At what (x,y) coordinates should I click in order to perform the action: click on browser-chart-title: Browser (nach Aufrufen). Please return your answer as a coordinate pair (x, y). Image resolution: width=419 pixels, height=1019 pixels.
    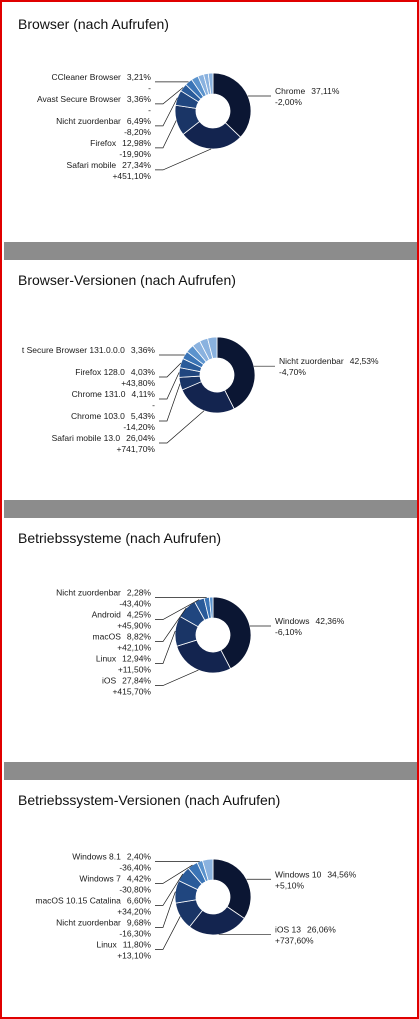
    Looking at the image, I should click on (93, 24).